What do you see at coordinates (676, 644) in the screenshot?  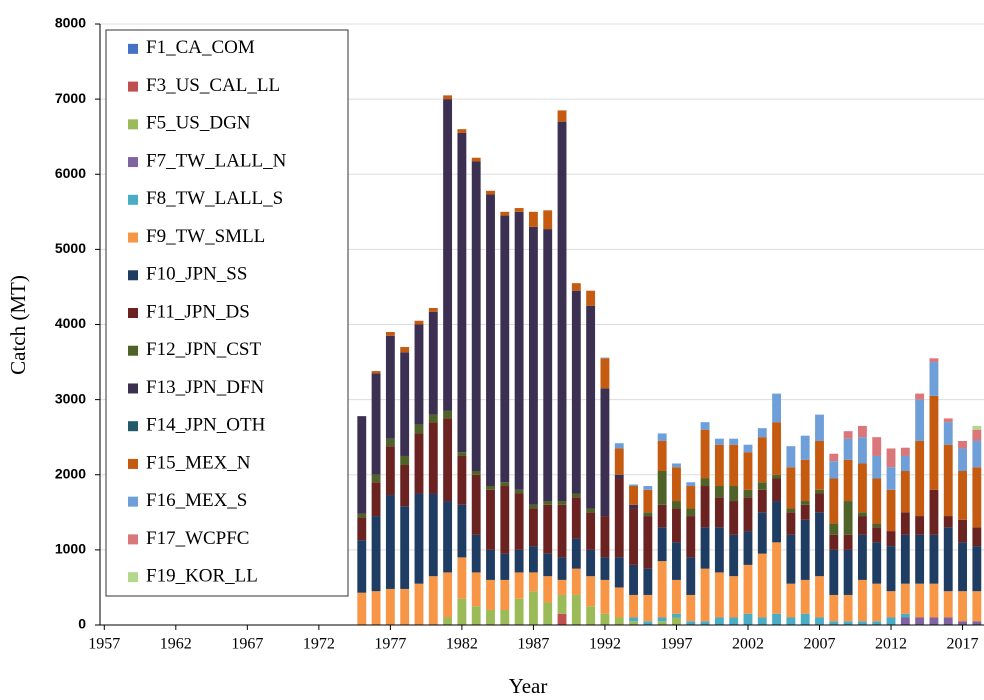 I see `x-tick-label: 1997` at bounding box center [676, 644].